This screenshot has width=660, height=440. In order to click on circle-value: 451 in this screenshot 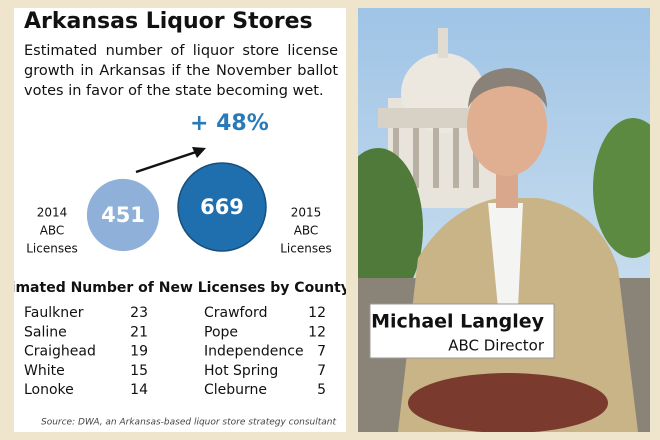, I will do `click(123, 215)`.